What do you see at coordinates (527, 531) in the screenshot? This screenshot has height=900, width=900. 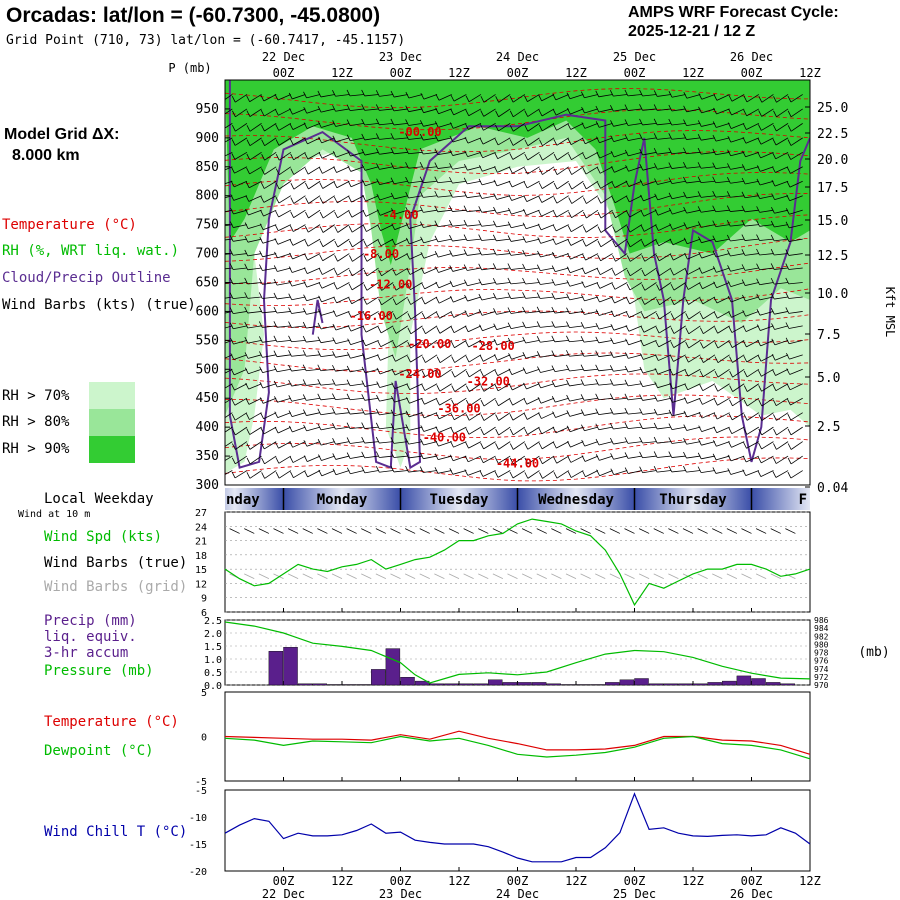 I see `wind-barb-true` at bounding box center [527, 531].